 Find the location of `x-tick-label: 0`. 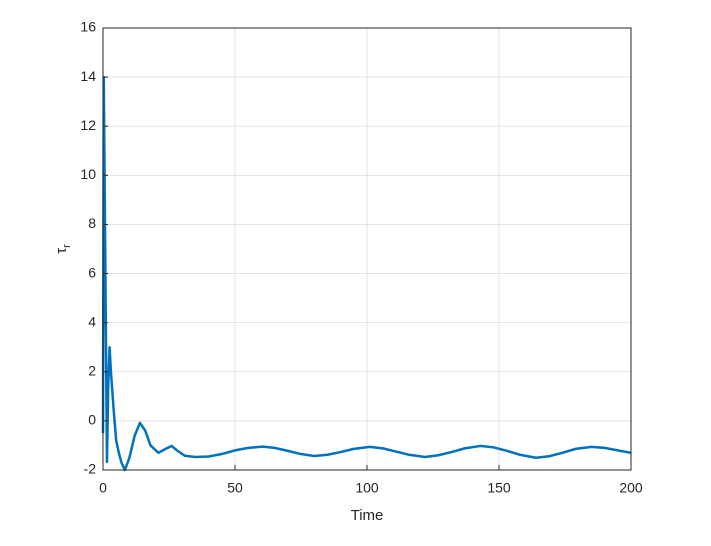

x-tick-label: 0 is located at coordinates (103, 488).